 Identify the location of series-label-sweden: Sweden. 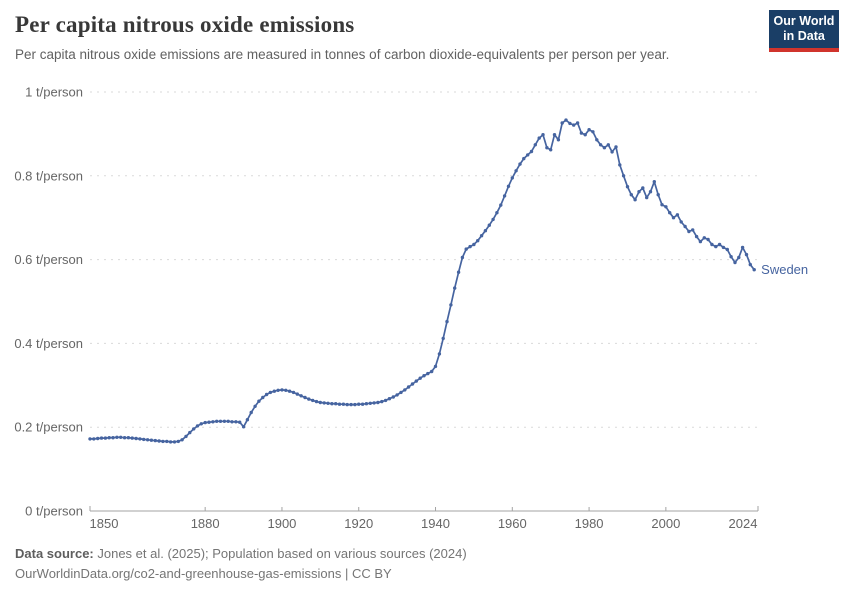
(784, 269).